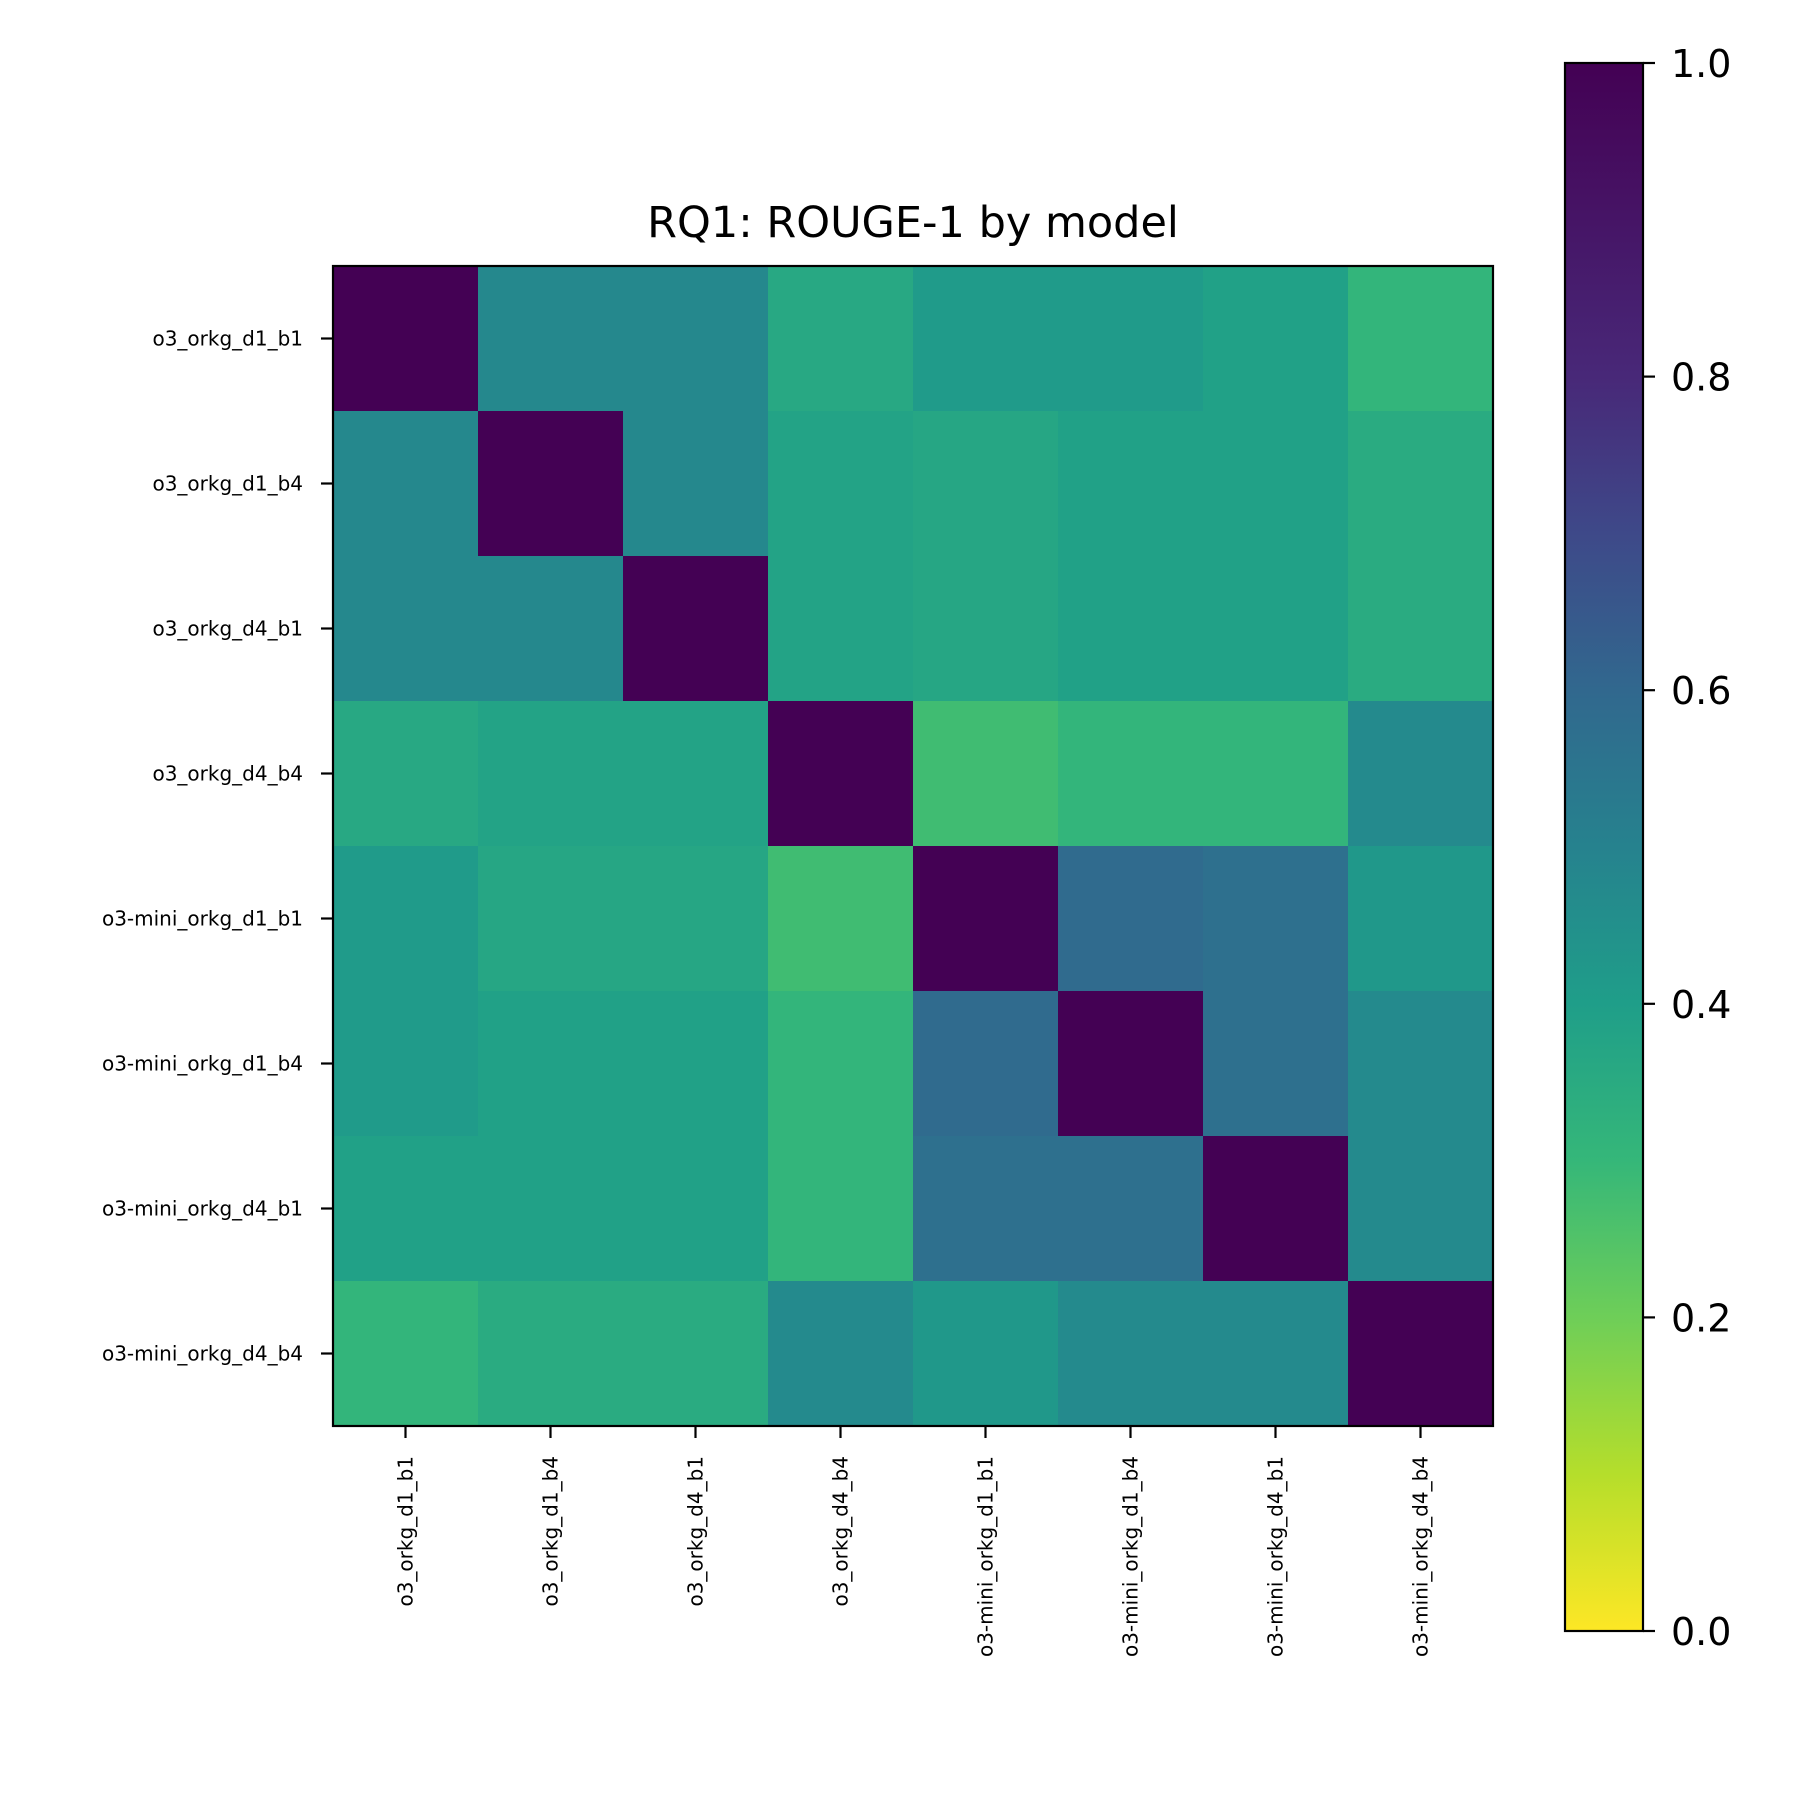  I want to click on colorbar-tick-label: 1.0, so click(1701, 64).